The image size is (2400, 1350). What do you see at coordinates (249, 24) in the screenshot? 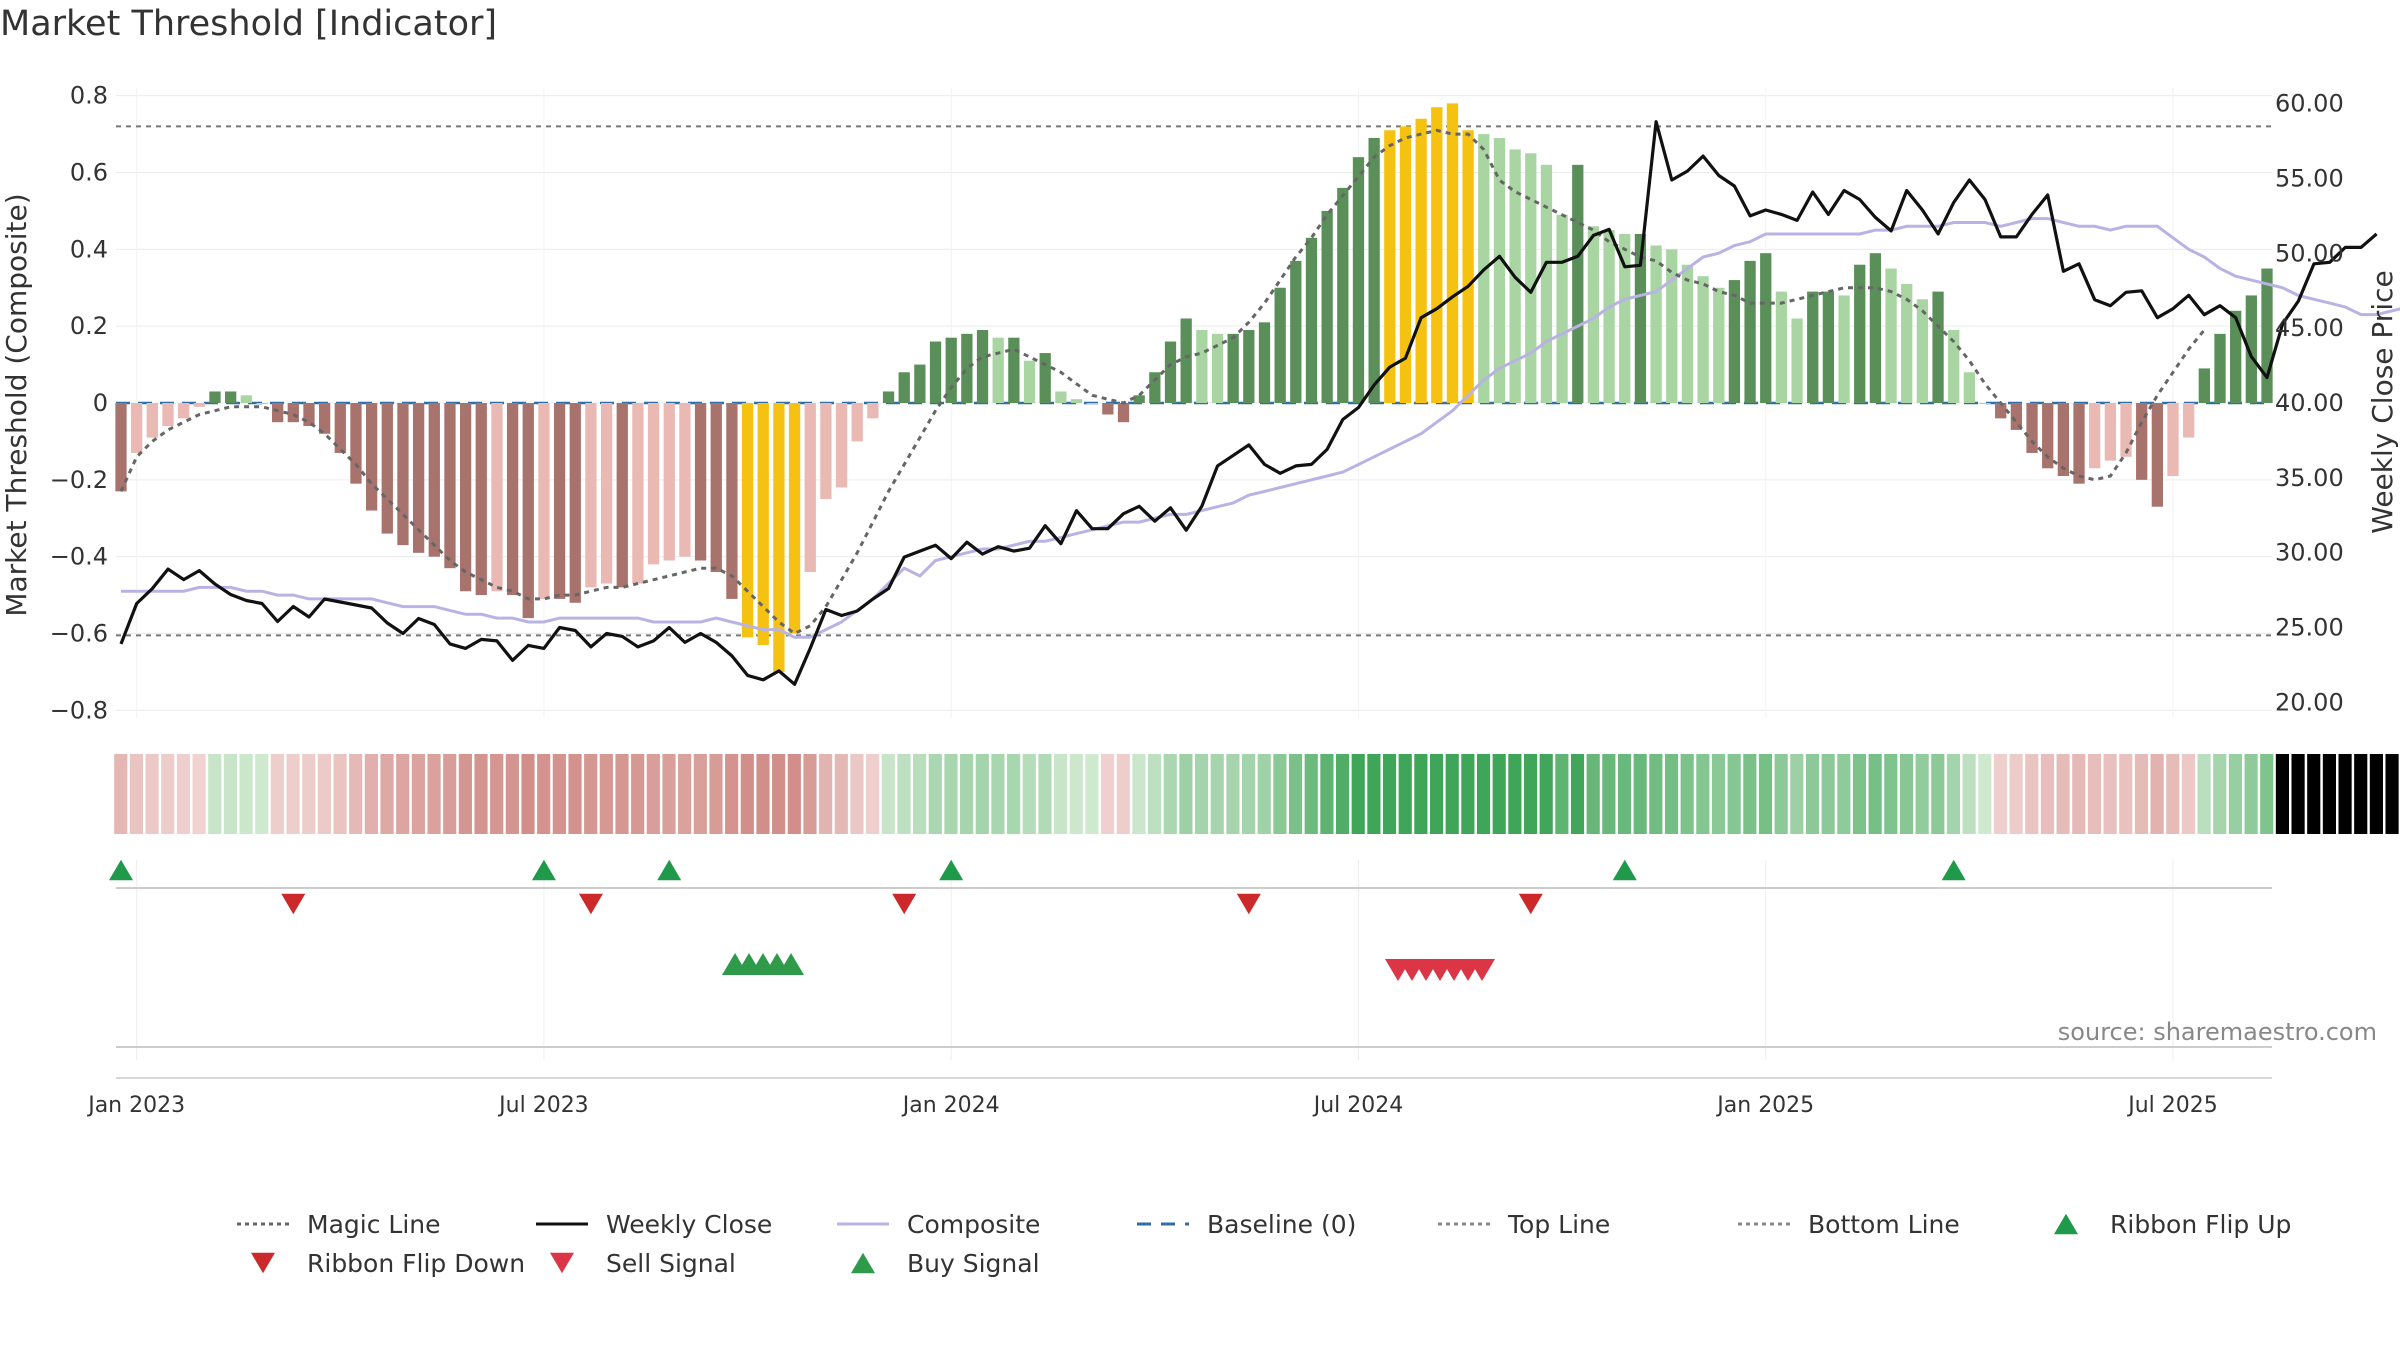
I see `chart-title: Market Threshold [Indicator]` at bounding box center [249, 24].